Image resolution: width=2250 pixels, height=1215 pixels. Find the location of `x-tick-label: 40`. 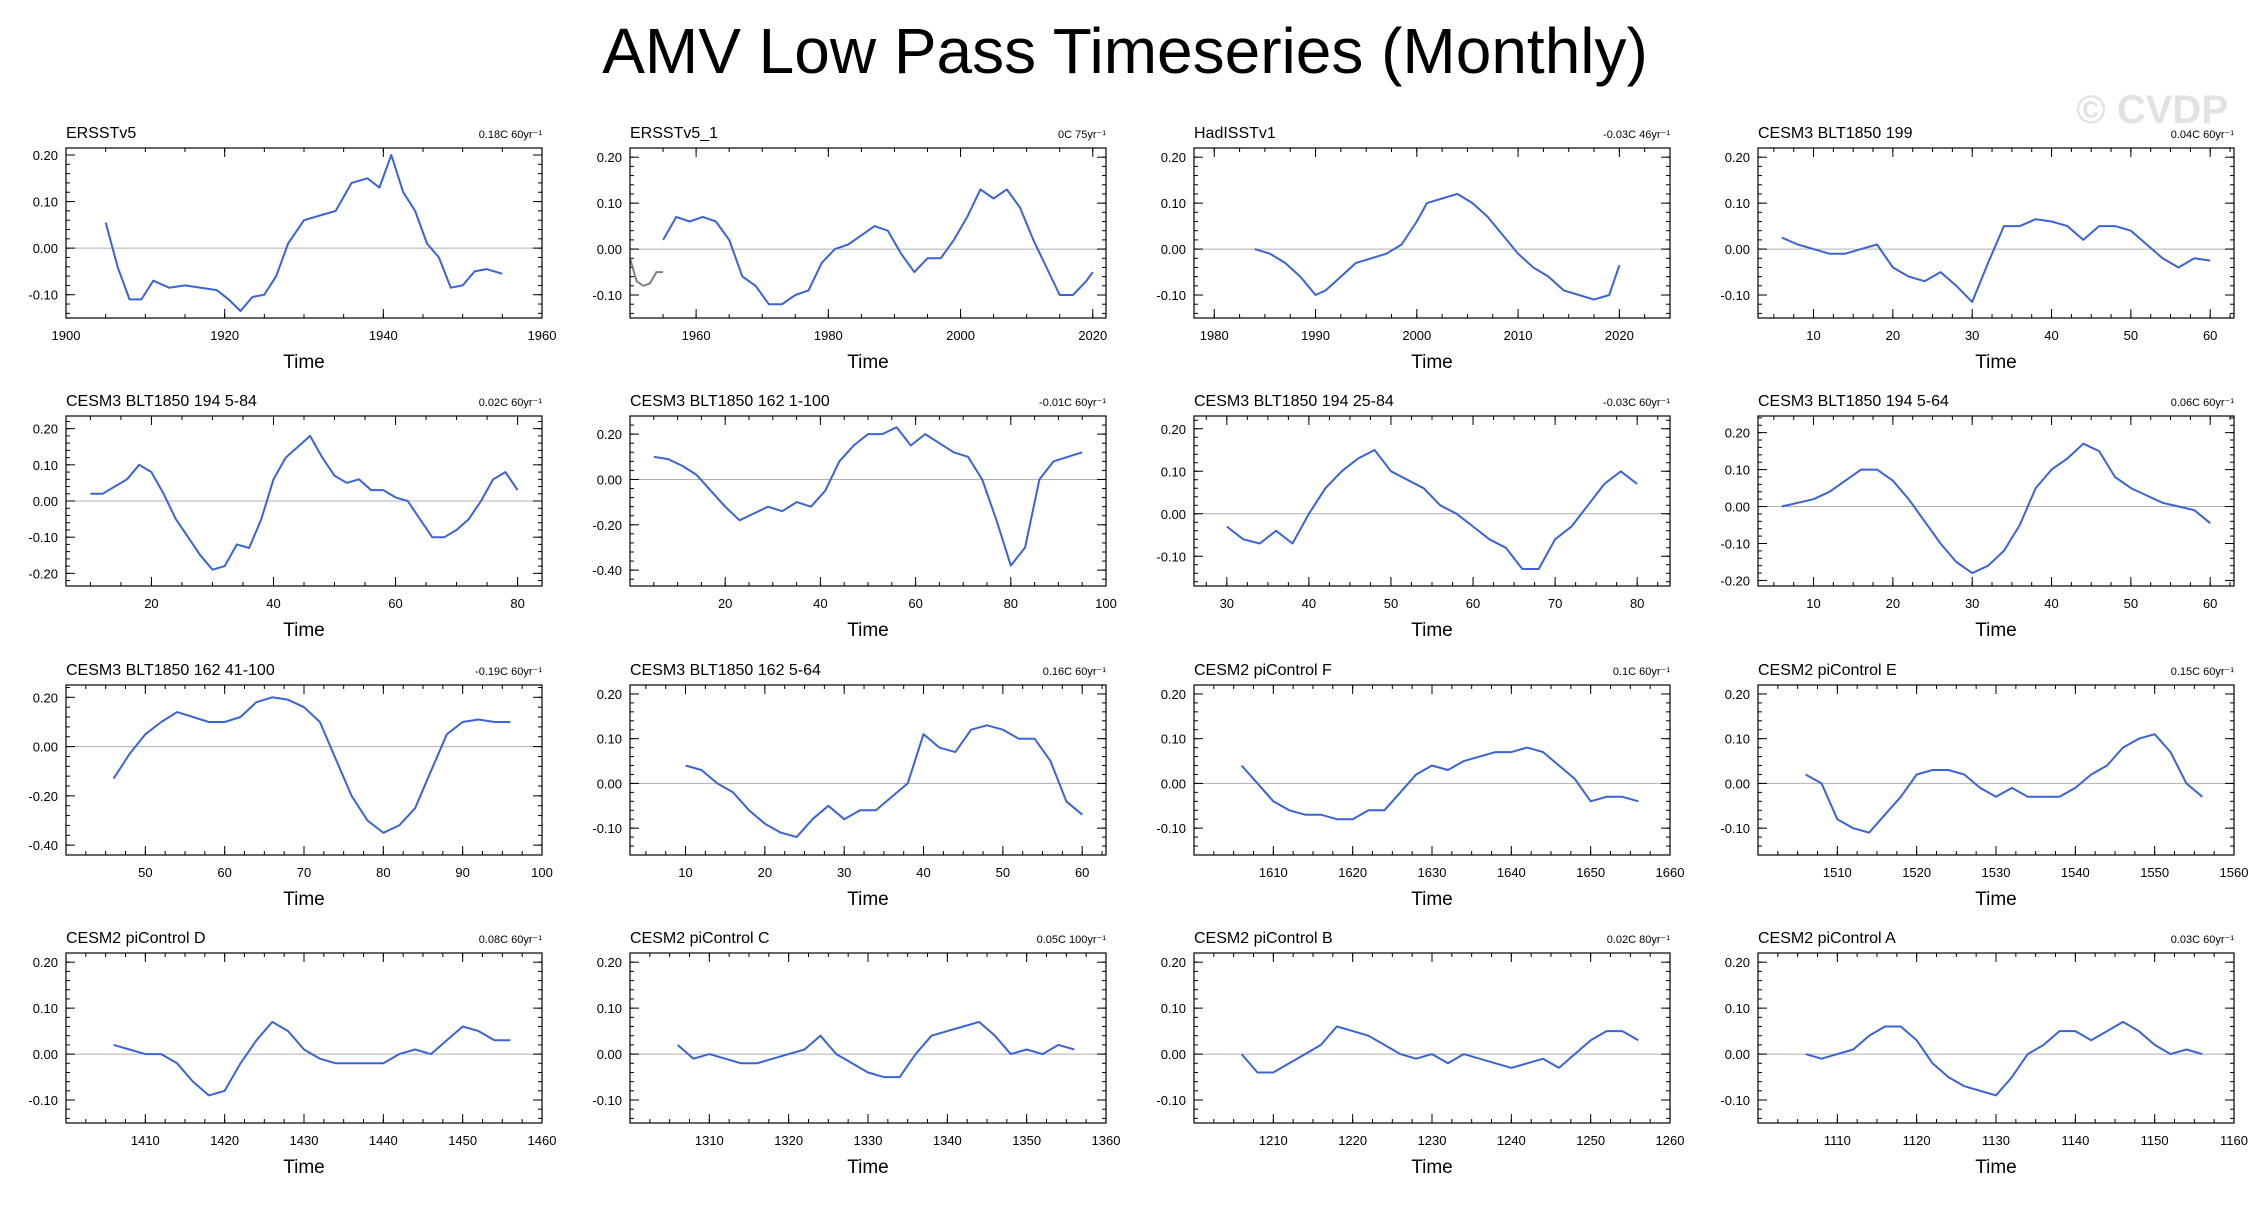

x-tick-label: 40 is located at coordinates (2051, 603).